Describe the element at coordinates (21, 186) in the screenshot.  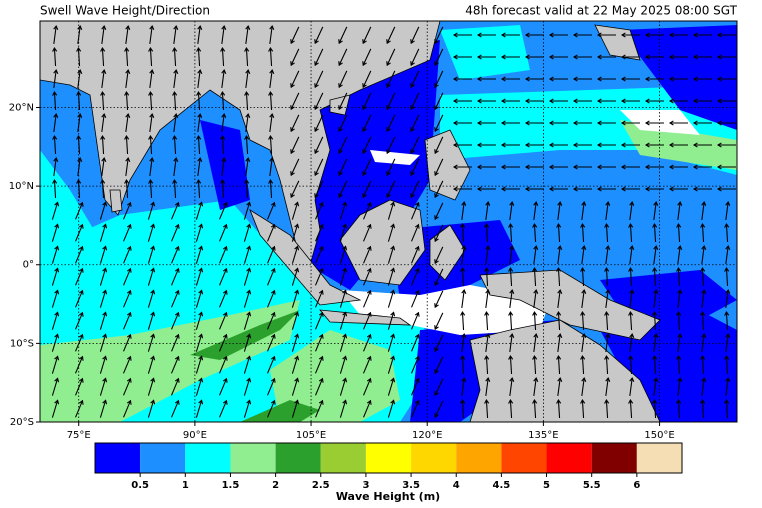
I see `y-tick-label: 10°N` at that location.